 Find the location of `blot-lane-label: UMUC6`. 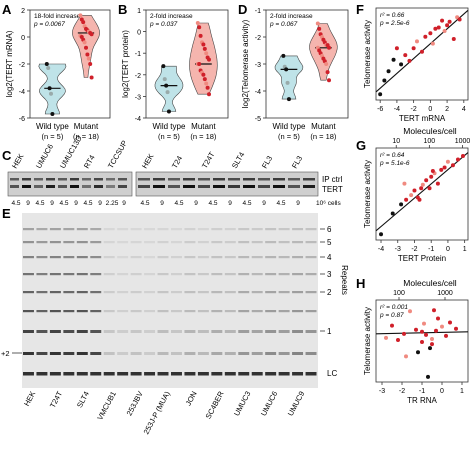

blot-lane-label: UMUC6 is located at coordinates (44, 156).